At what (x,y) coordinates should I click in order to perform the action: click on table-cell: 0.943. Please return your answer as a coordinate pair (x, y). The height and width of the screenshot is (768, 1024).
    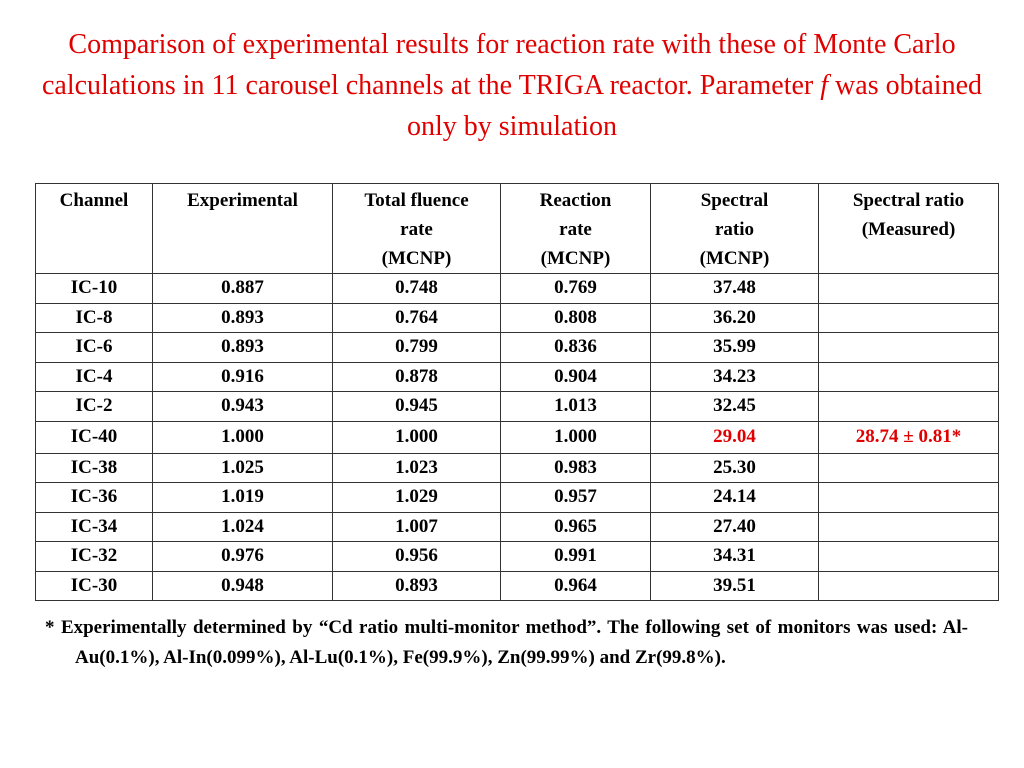
    Looking at the image, I should click on (242, 406).